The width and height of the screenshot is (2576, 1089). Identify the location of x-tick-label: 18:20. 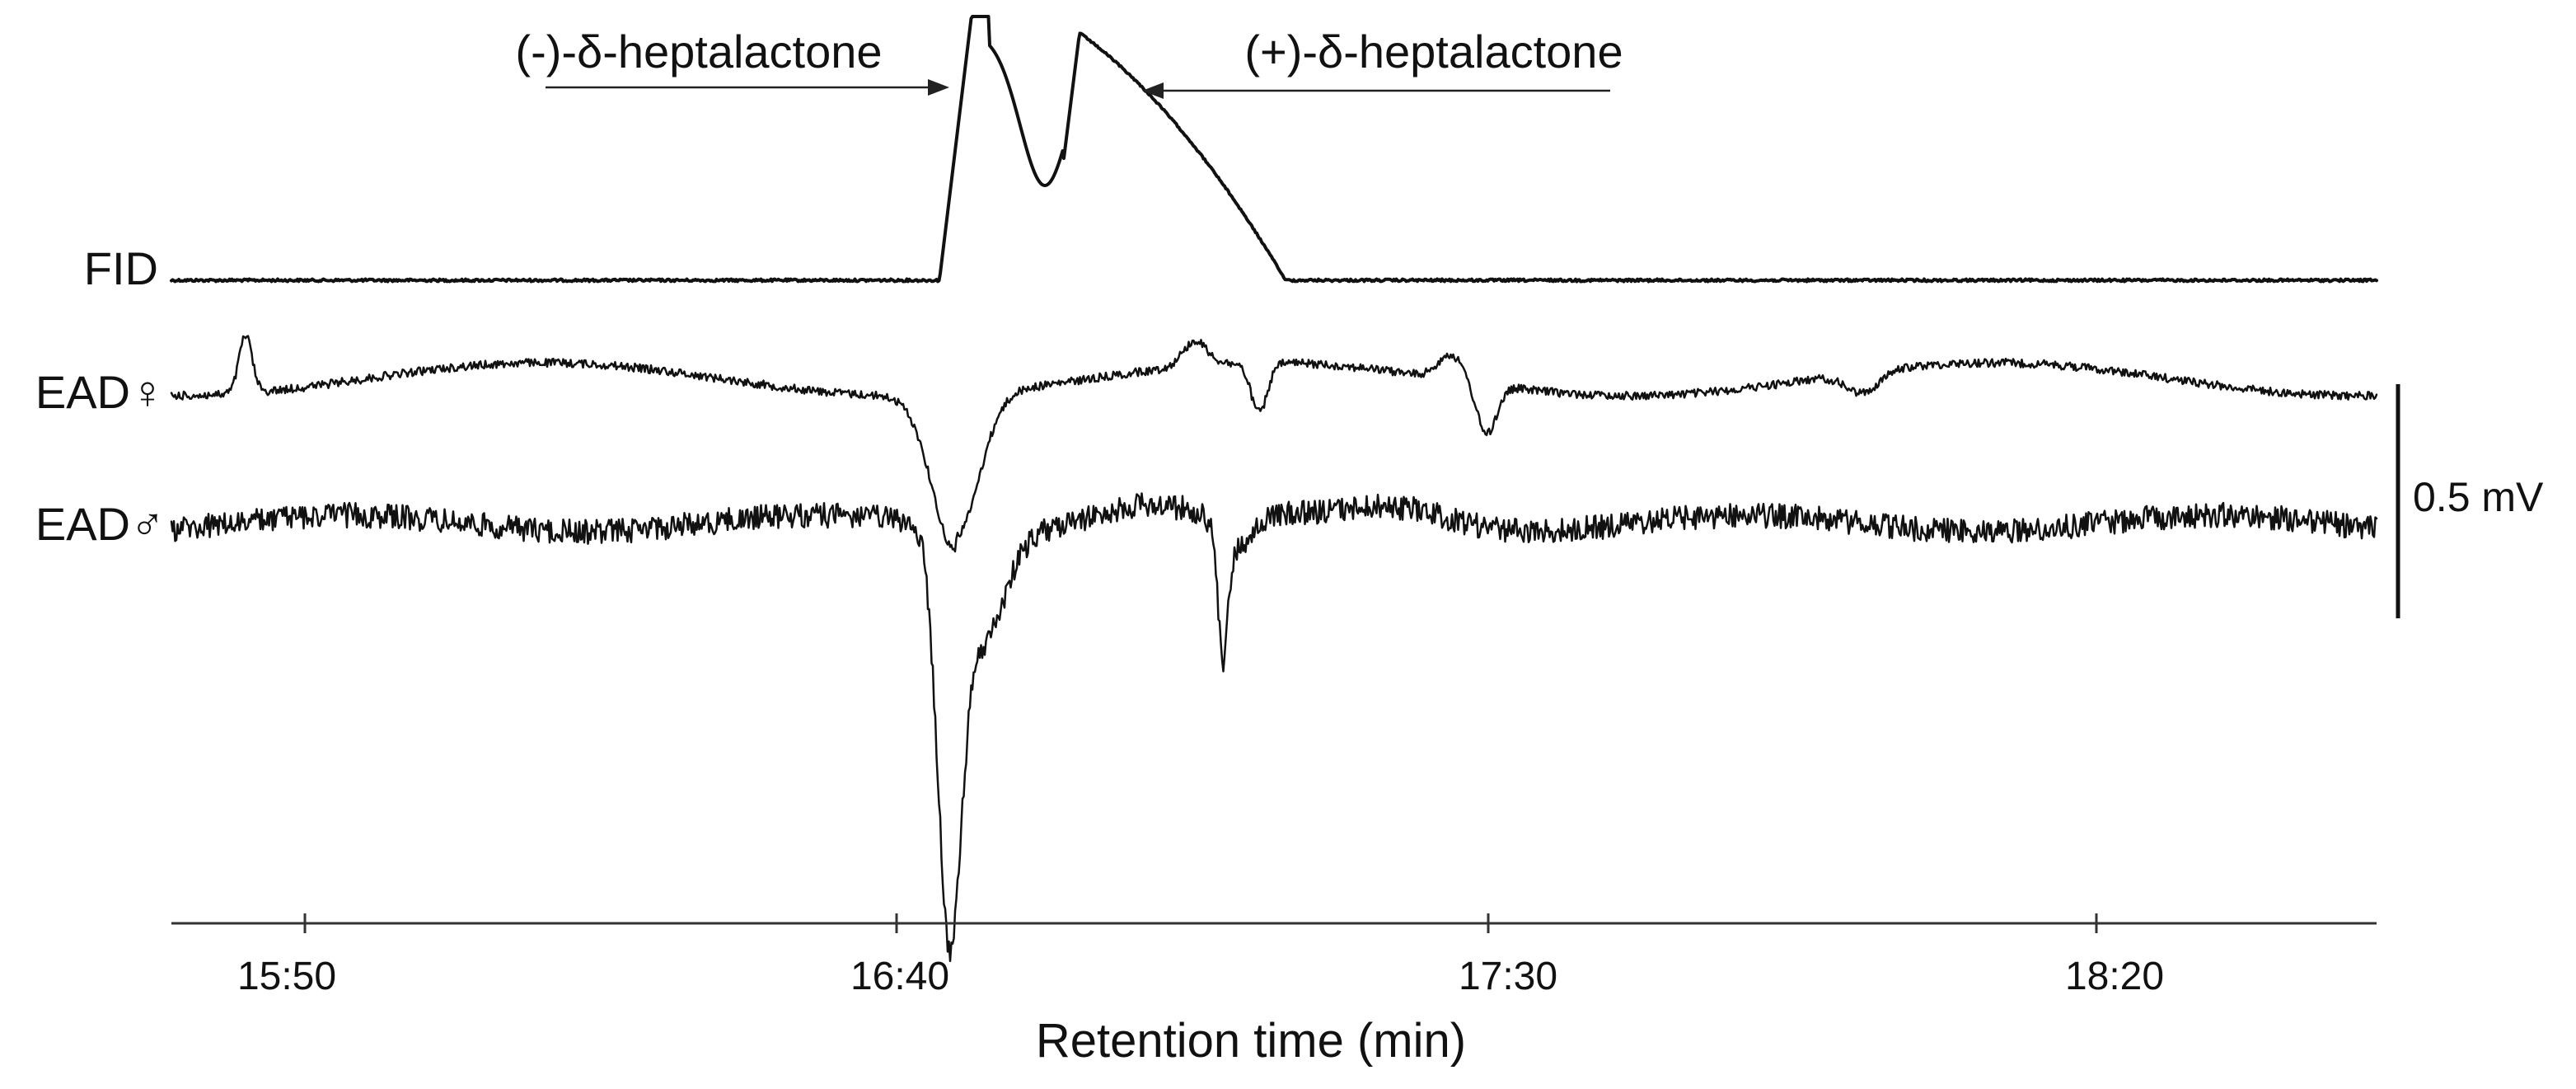
(2114, 977).